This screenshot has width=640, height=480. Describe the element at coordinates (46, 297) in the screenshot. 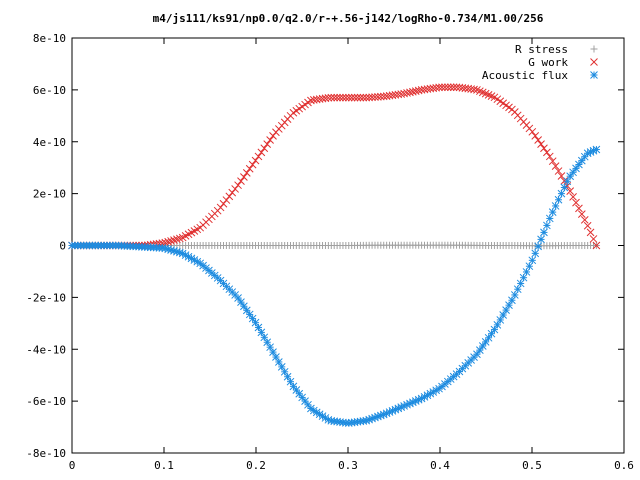

I see `y-tick-label: -2e-10` at that location.